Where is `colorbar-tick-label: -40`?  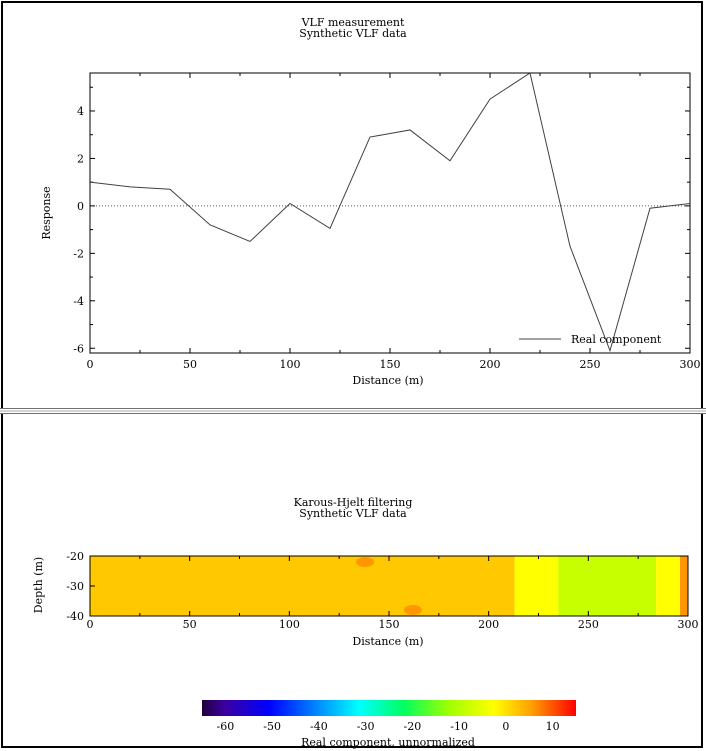
colorbar-tick-label: -40 is located at coordinates (319, 726).